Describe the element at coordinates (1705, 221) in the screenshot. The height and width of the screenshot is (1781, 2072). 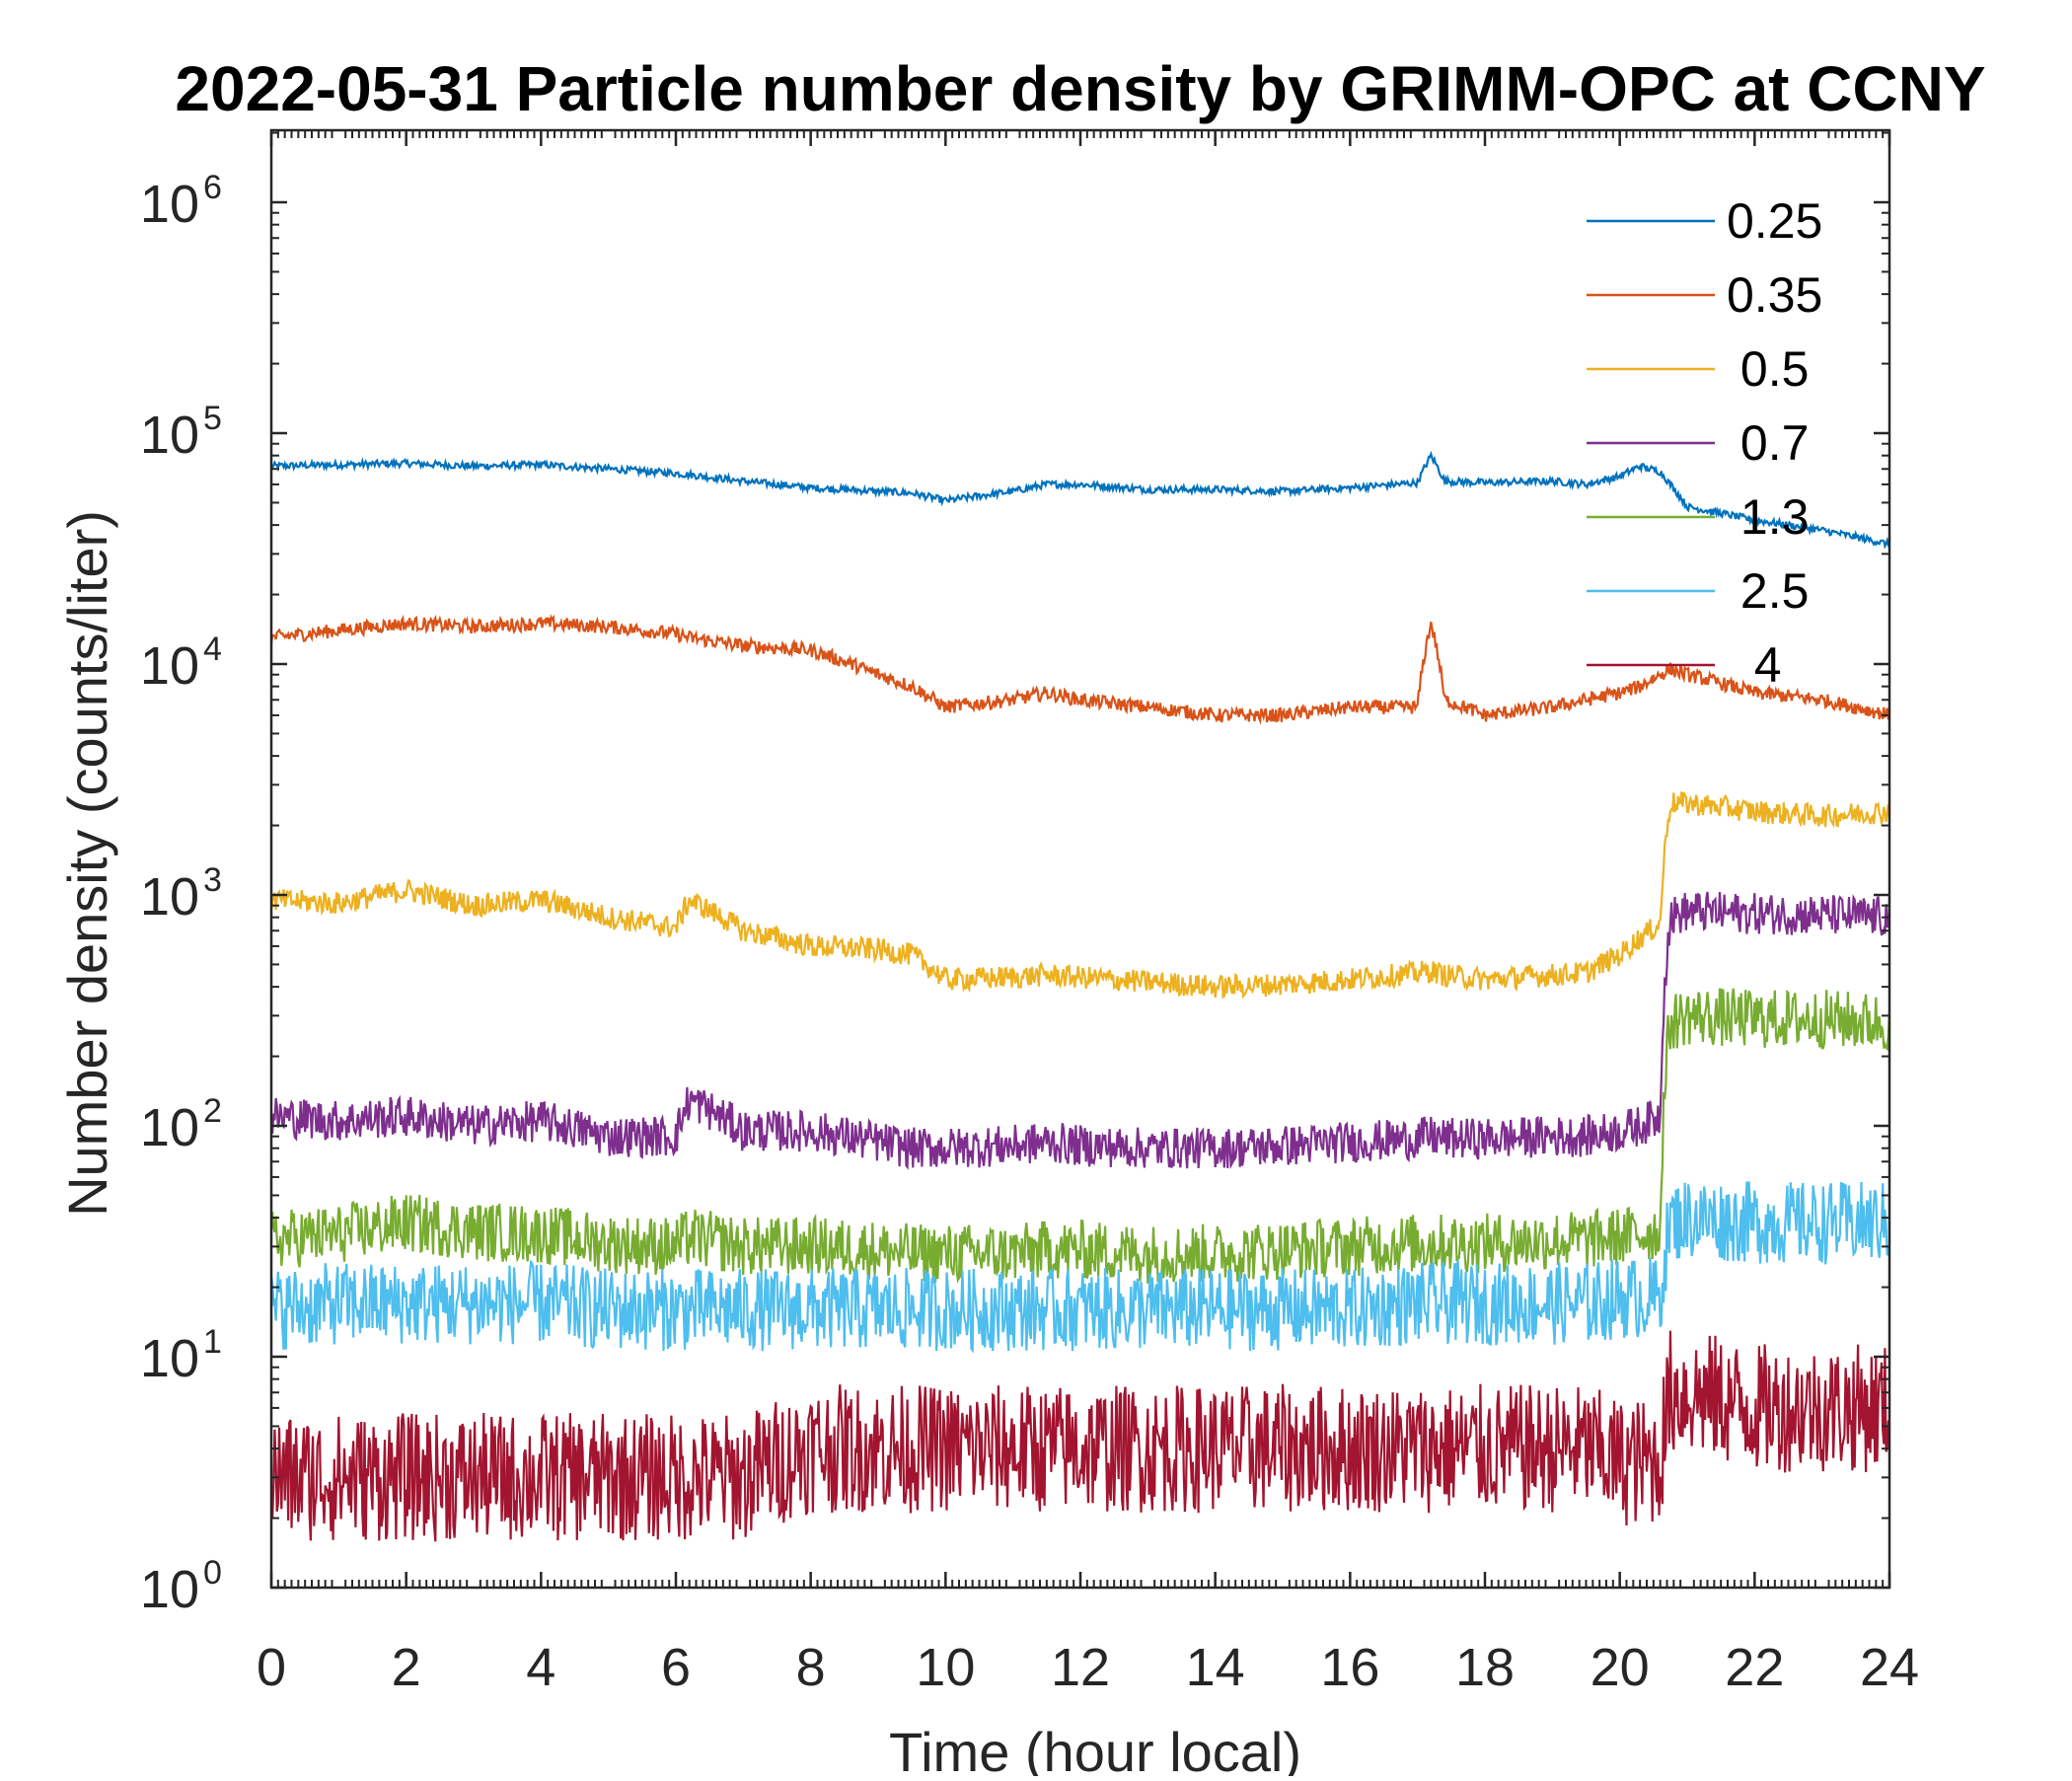
I see `legend-item: 0.25` at that location.